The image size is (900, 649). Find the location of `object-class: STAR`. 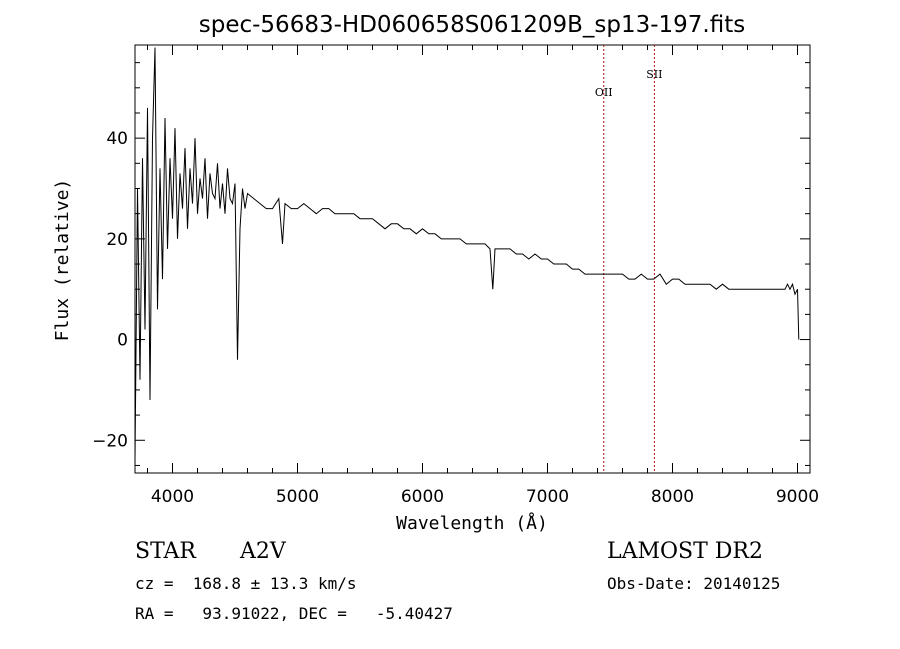

object-class: STAR is located at coordinates (166, 551).